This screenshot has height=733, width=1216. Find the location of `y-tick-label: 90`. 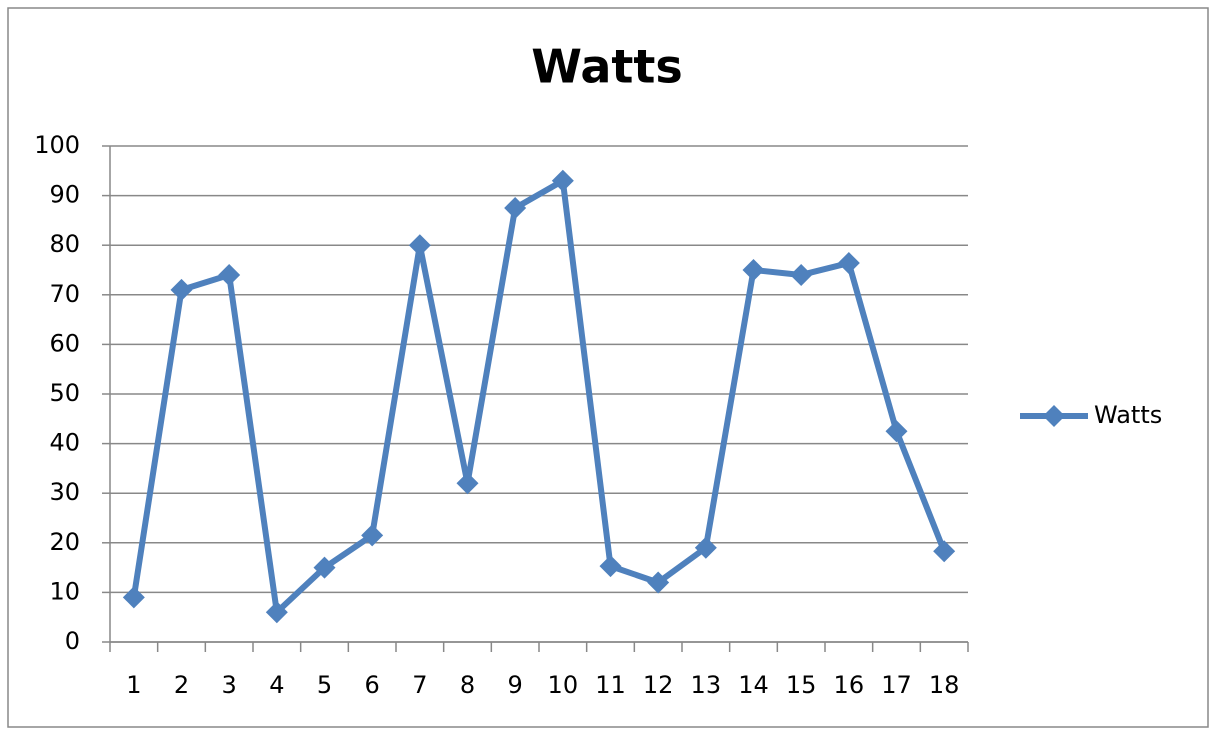

y-tick-label: 90 is located at coordinates (64, 195).